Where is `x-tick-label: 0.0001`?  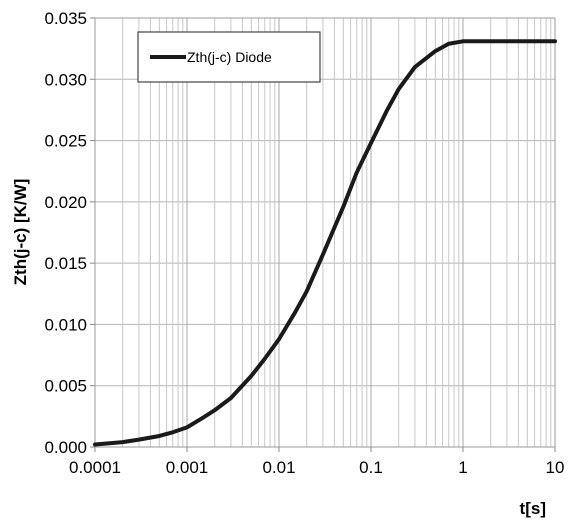 x-tick-label: 0.0001 is located at coordinates (95, 467).